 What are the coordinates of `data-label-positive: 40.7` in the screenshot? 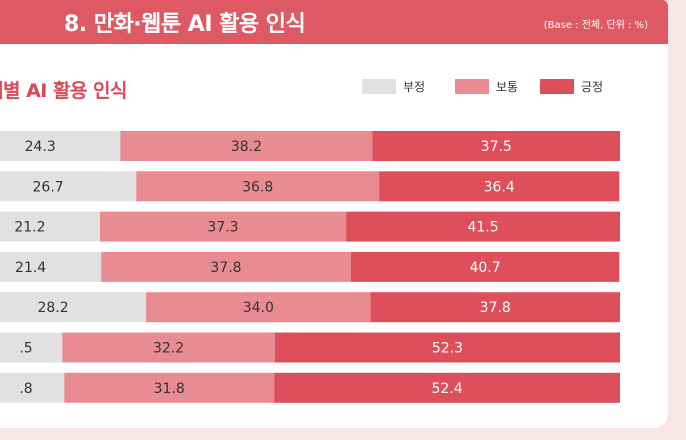 It's located at (484, 268).